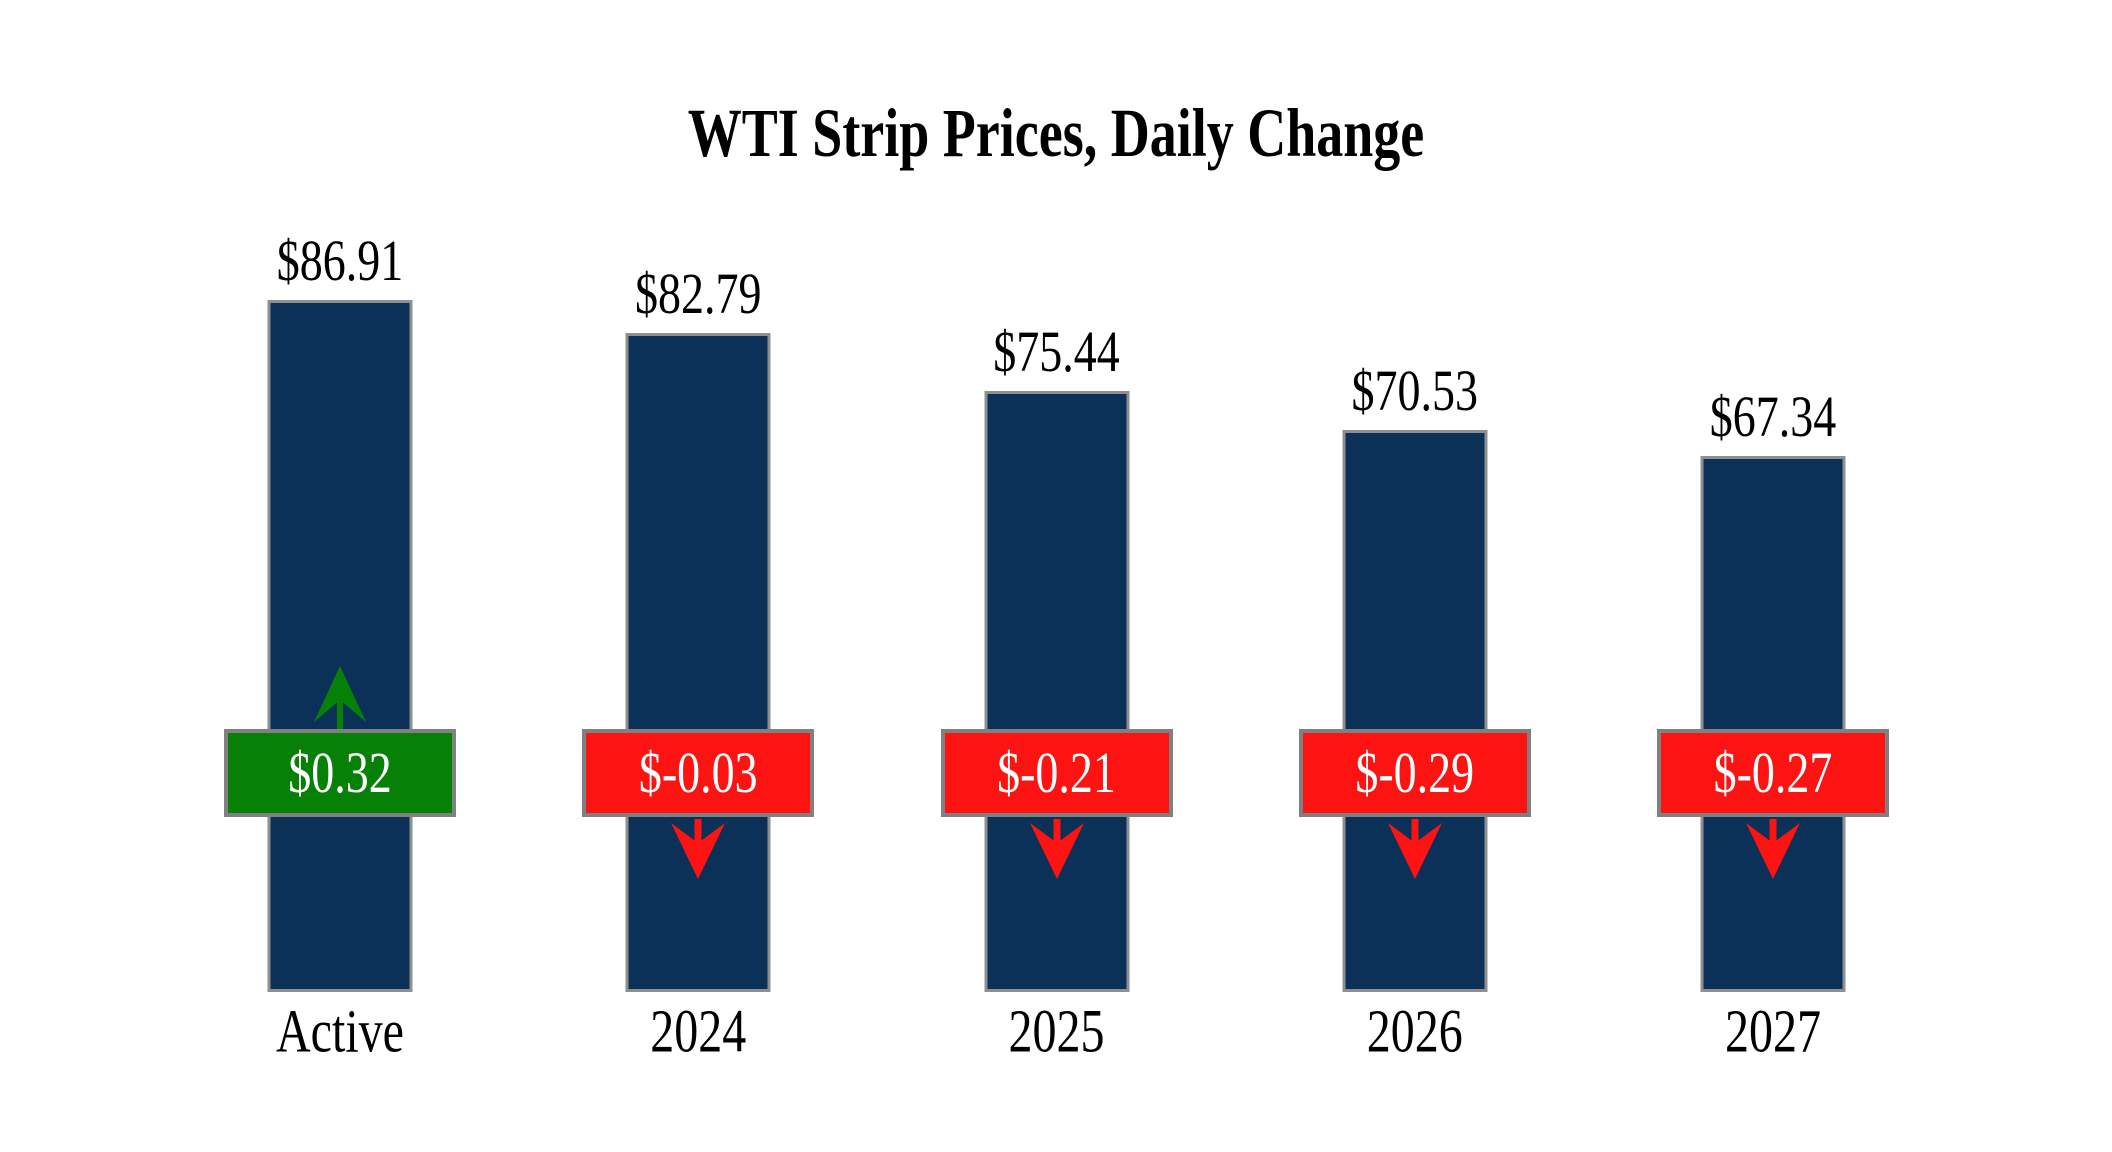  I want to click on change-label: $-0.03, so click(698, 772).